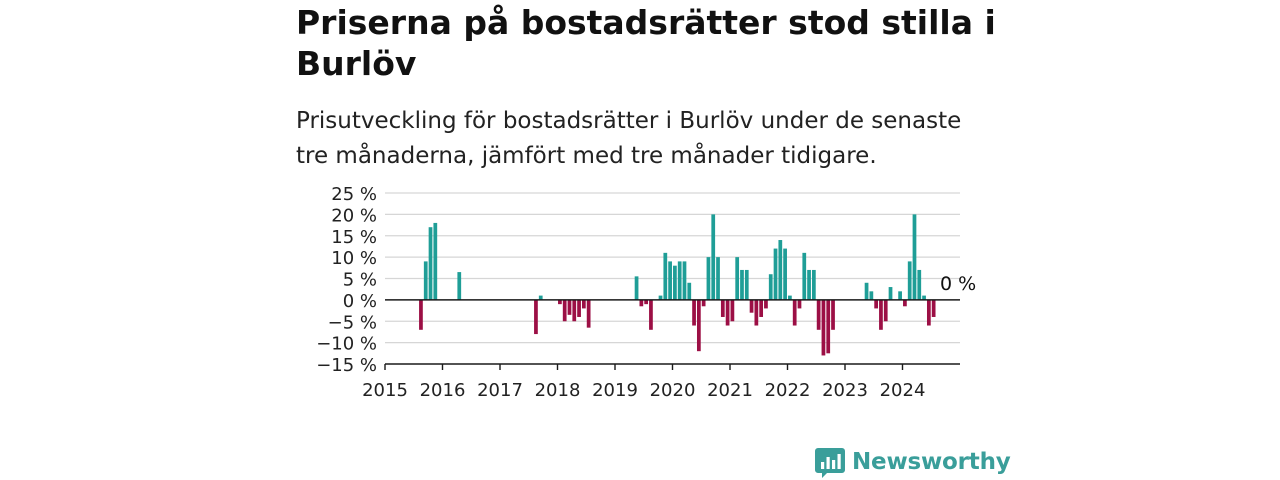  What do you see at coordinates (558, 390) in the screenshot?
I see `x-tick-label: 2018` at bounding box center [558, 390].